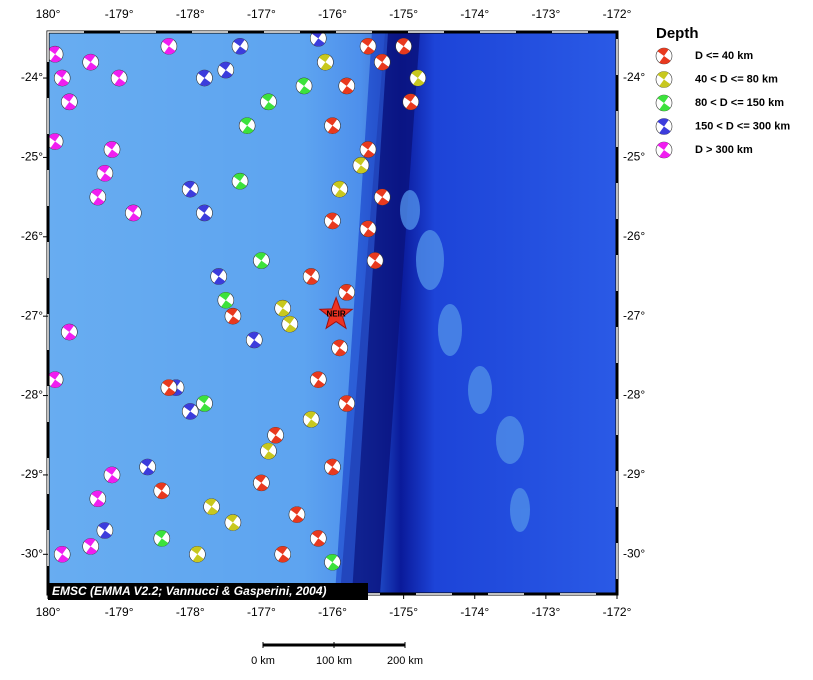 The height and width of the screenshot is (680, 813). What do you see at coordinates (119, 612) in the screenshot?
I see `lon-label-bottom: -179°` at bounding box center [119, 612].